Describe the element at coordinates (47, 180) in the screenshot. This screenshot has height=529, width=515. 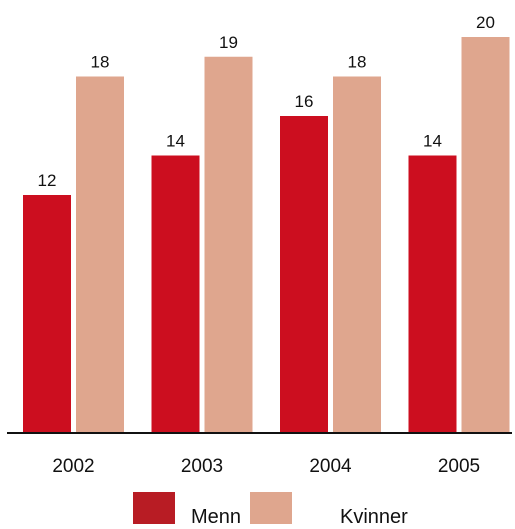
I see `value-label-menn-2002: 12` at that location.